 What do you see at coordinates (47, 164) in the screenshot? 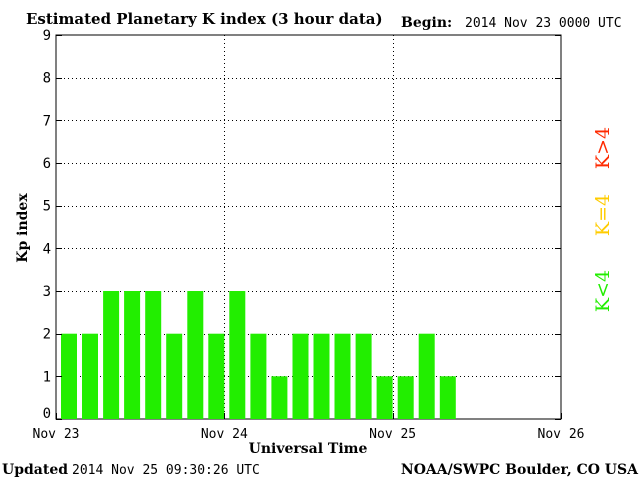
I see `y-tick-label: 6` at bounding box center [47, 164].